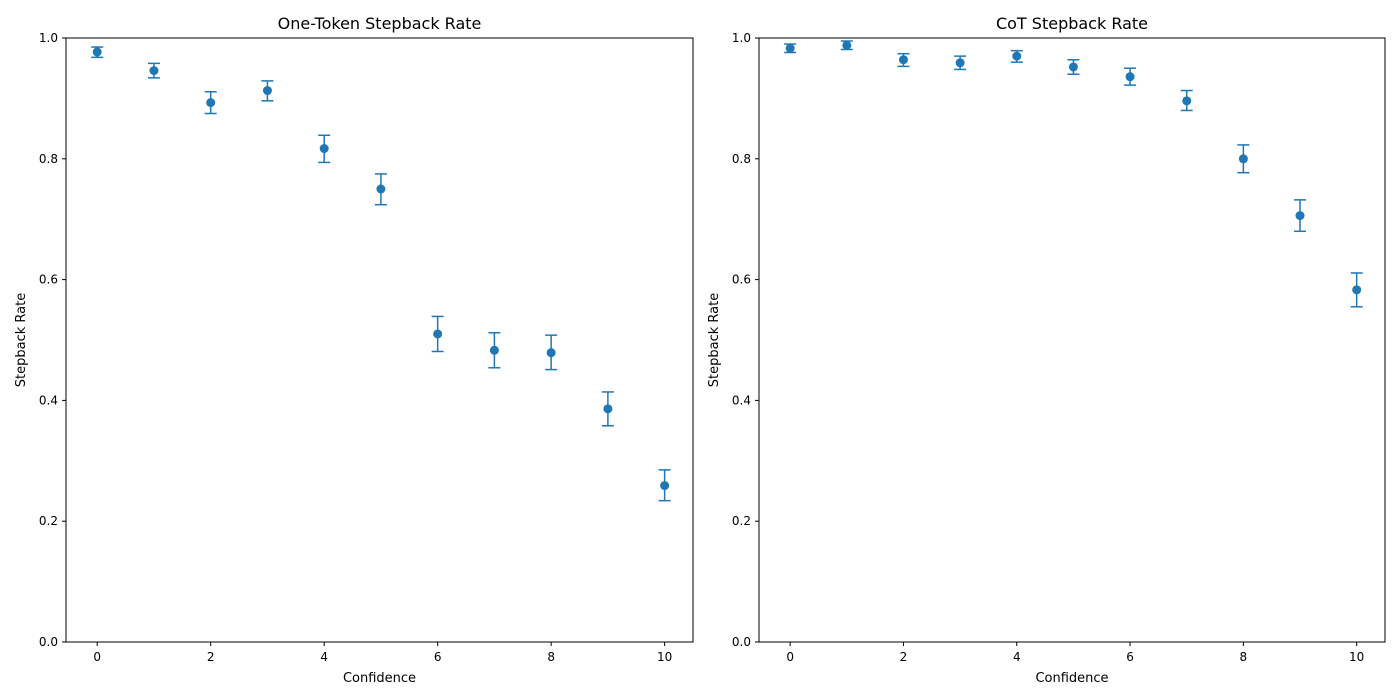 This screenshot has height=700, width=1400. I want to click on chart-title: CoT Stepback Rate, so click(1072, 23).